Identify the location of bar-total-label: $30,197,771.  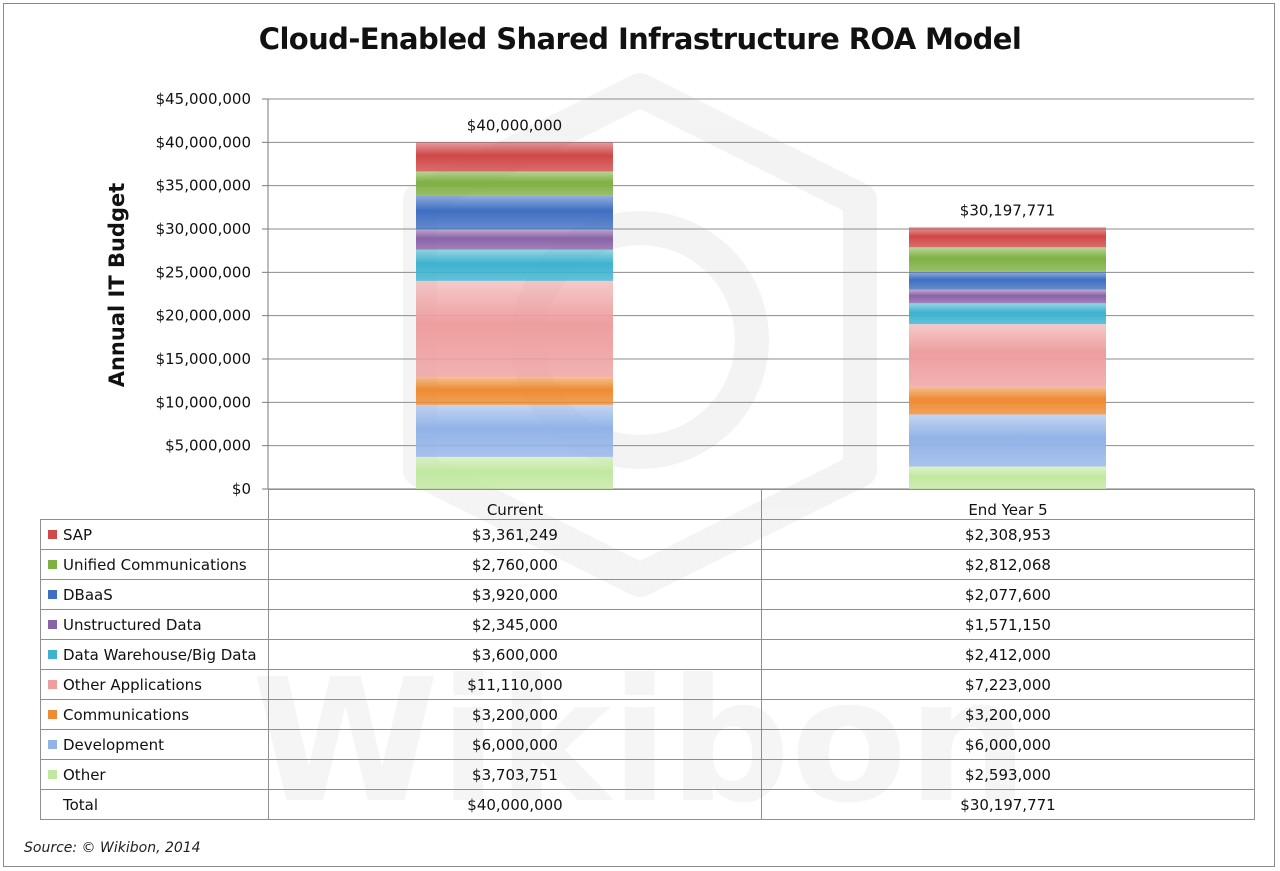
(1007, 210).